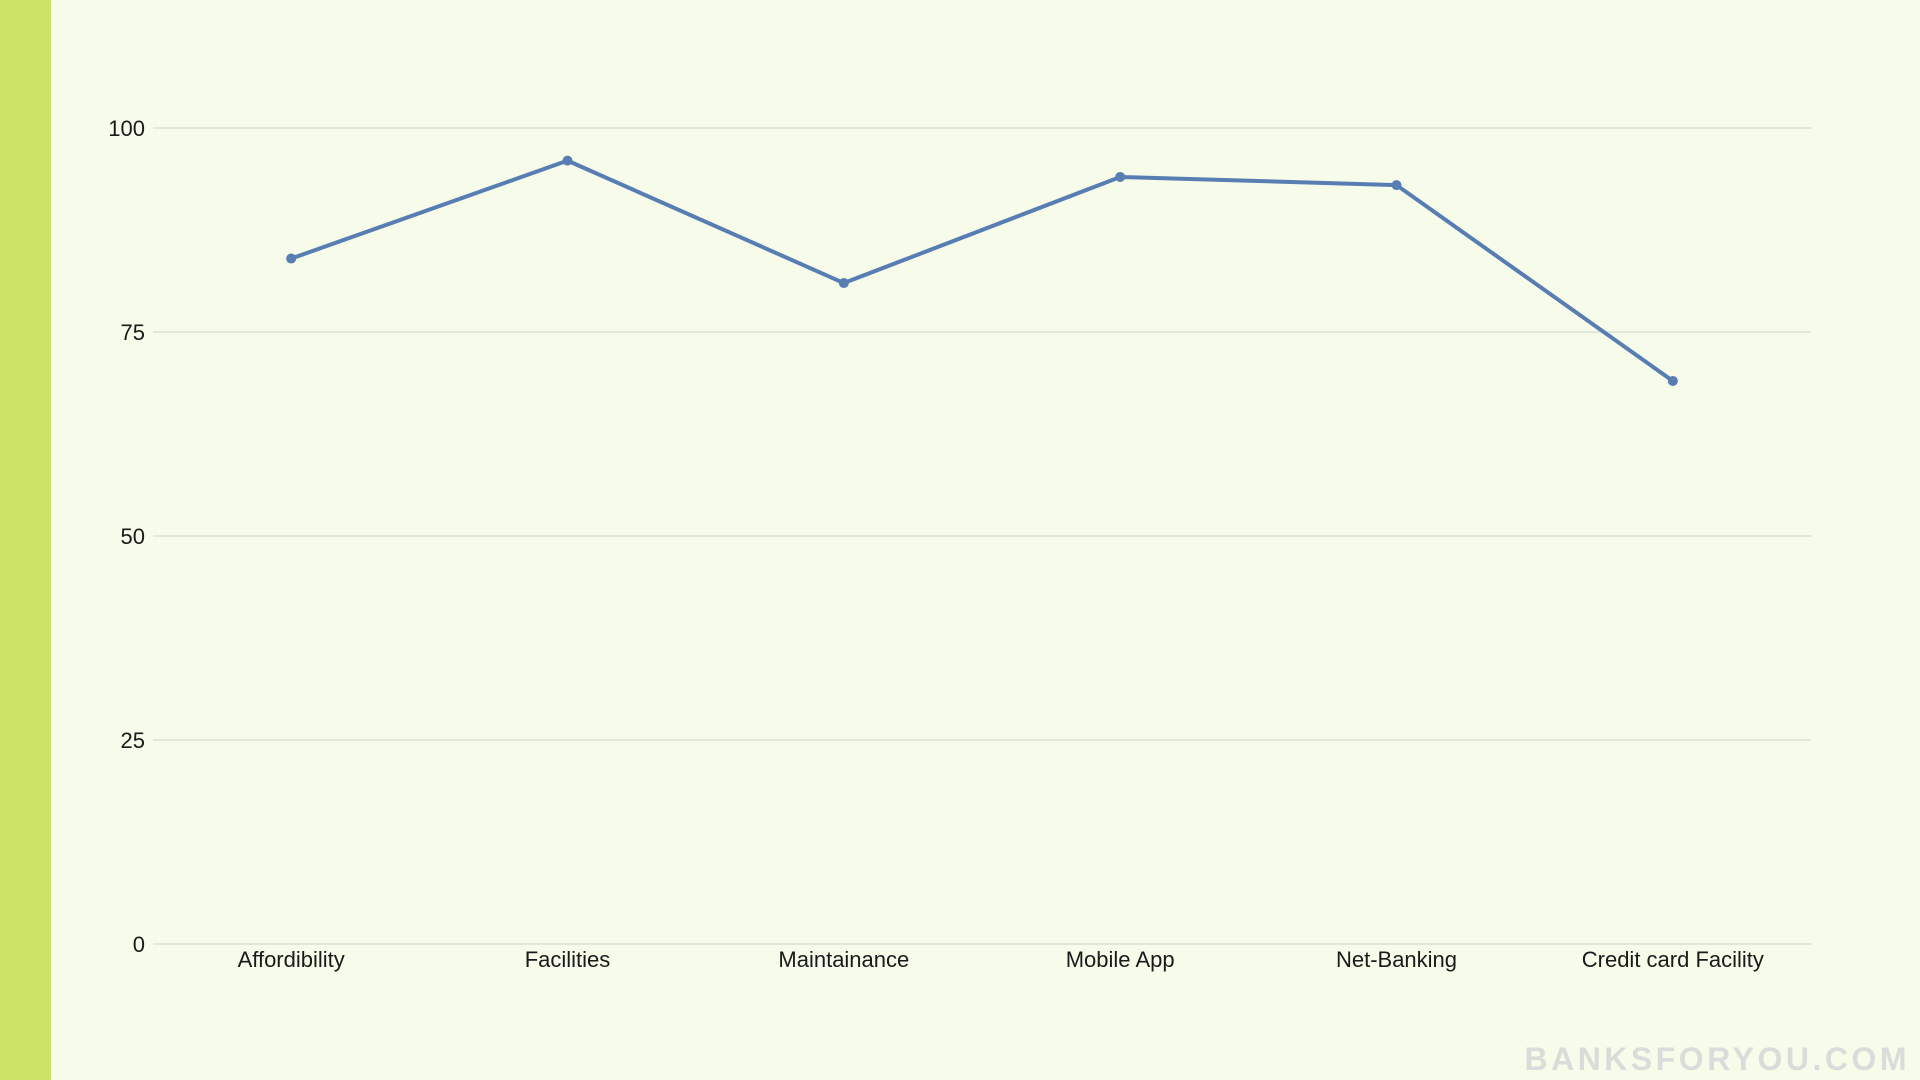  Describe the element at coordinates (1396, 959) in the screenshot. I see `x-tick-label: Net-Banking` at that location.